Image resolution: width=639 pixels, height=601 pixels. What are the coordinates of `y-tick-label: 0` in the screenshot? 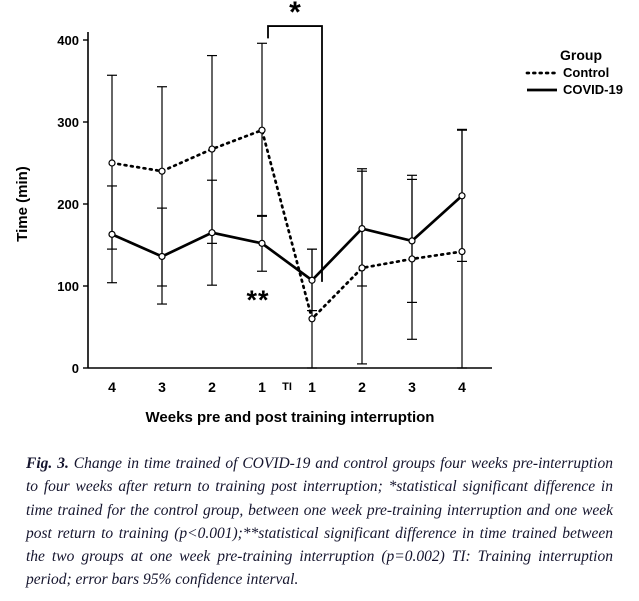 It's located at (75, 368).